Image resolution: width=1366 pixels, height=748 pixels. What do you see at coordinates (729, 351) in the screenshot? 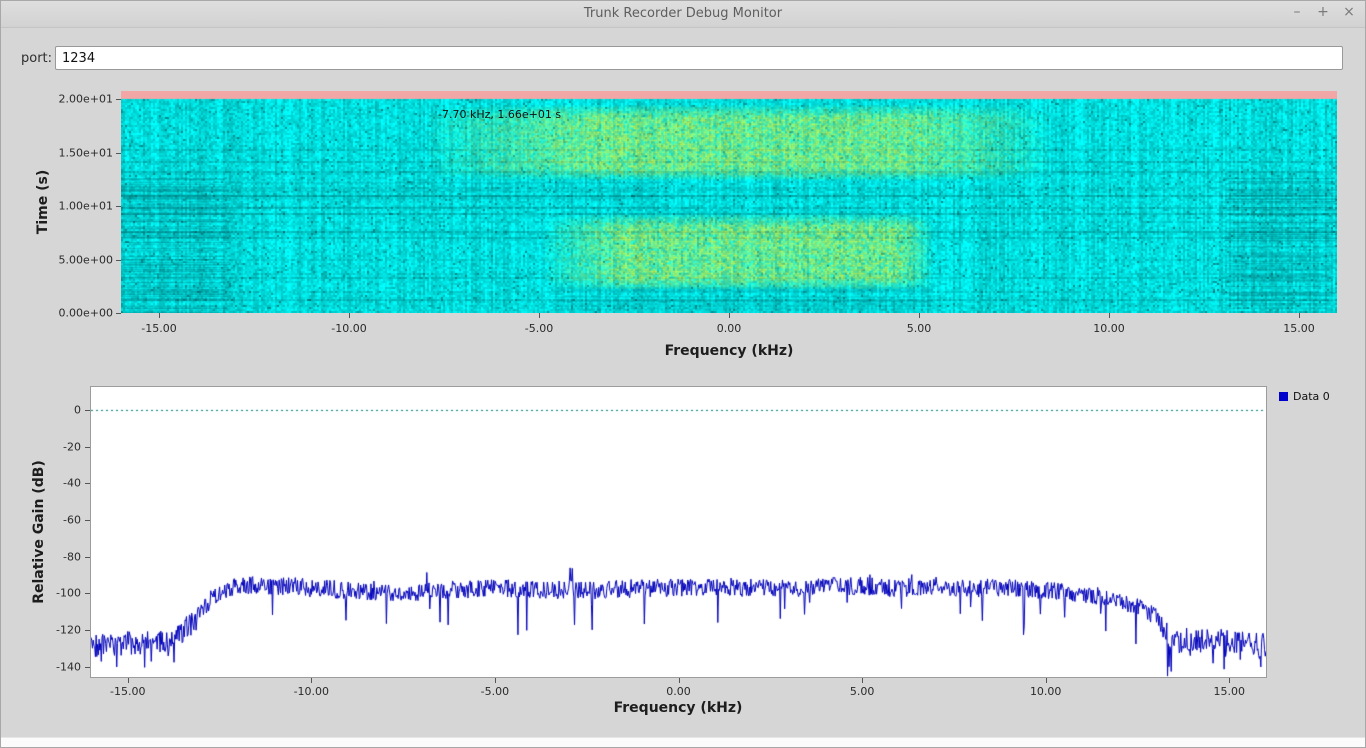
I see `spectrogram-x-axis-label: Frequency (kHz)` at bounding box center [729, 351].